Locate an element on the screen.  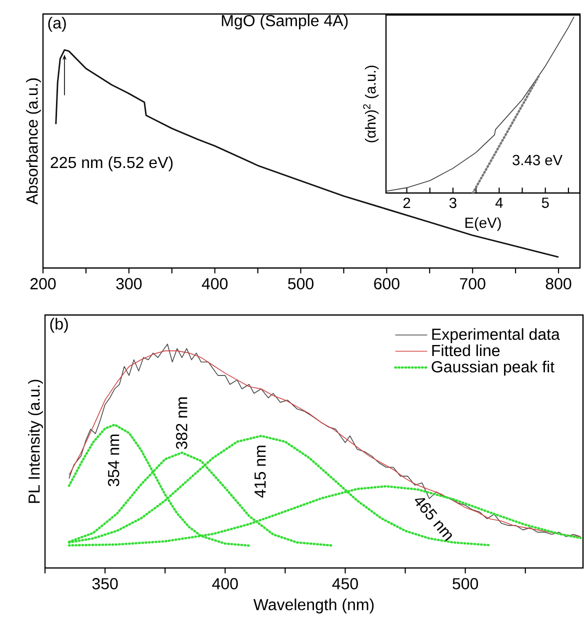
text: (a) is located at coordinates (57, 24).